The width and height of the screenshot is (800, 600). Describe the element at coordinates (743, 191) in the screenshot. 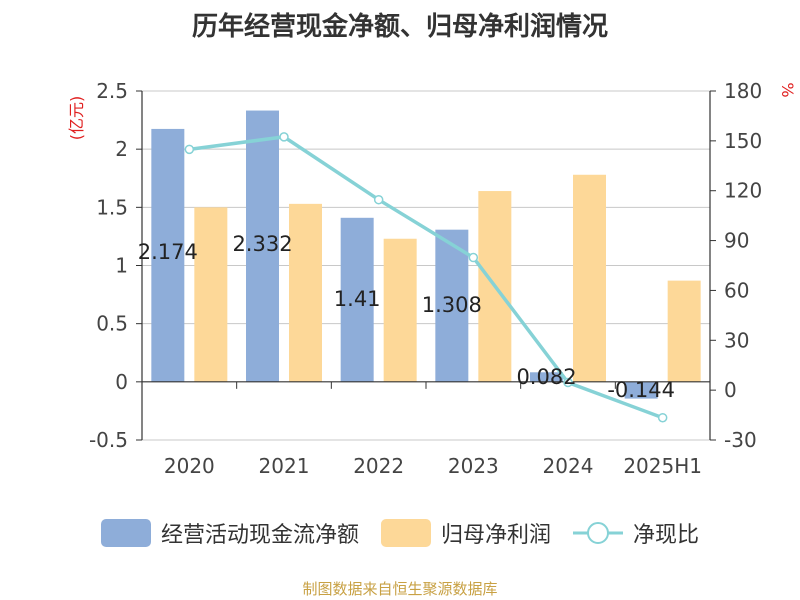

I see `right-tick-label: 120` at that location.